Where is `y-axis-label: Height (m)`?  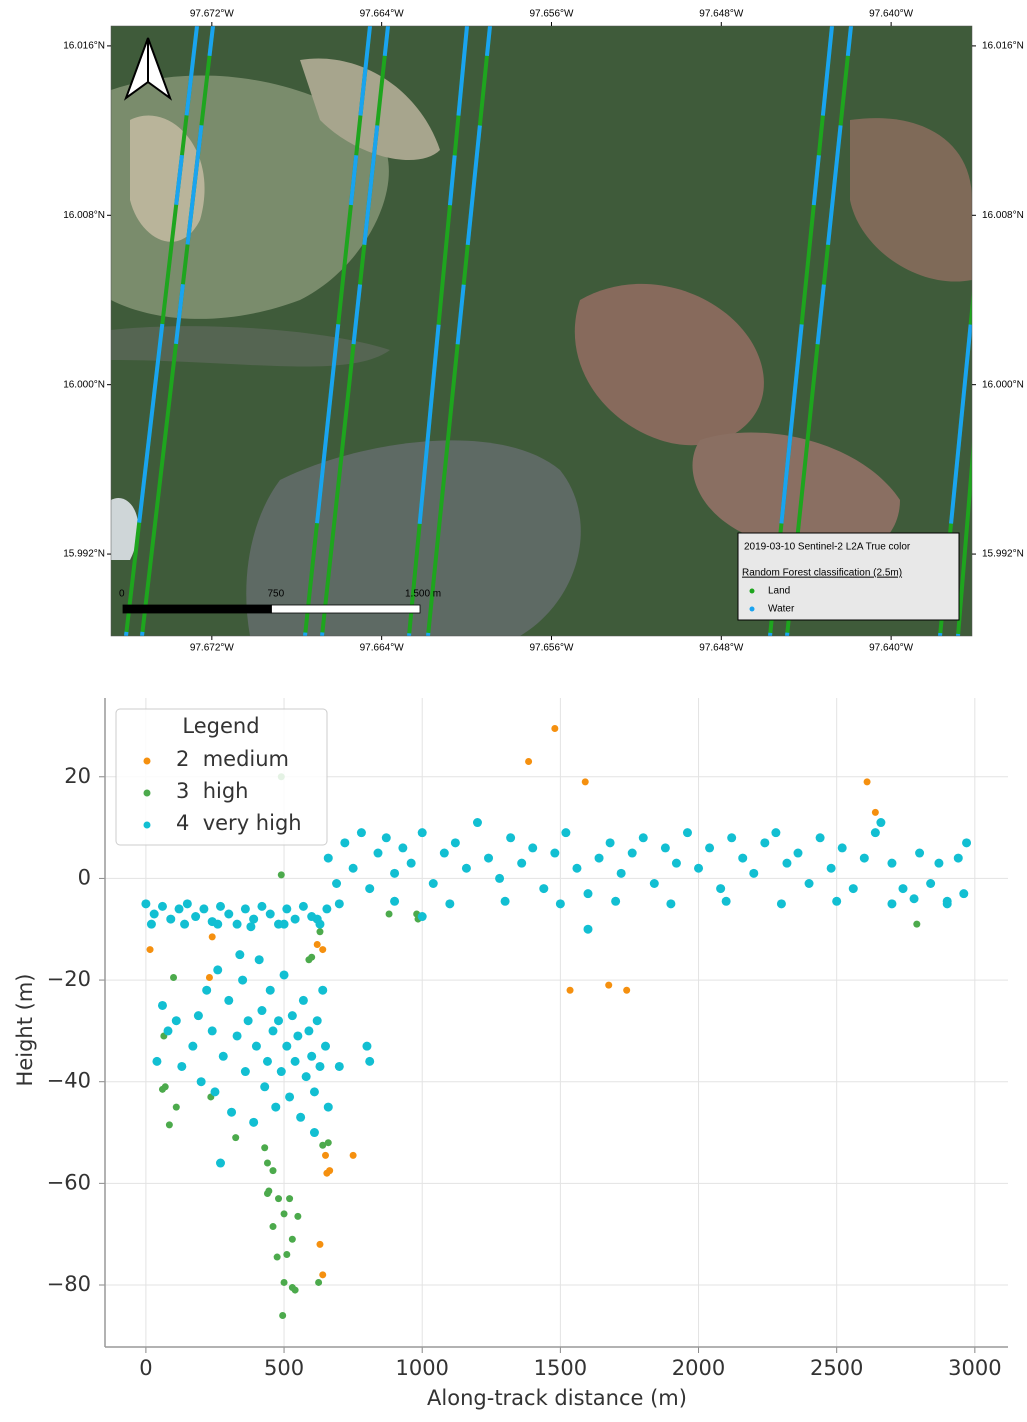
y-axis-label: Height (m) is located at coordinates (25, 1030).